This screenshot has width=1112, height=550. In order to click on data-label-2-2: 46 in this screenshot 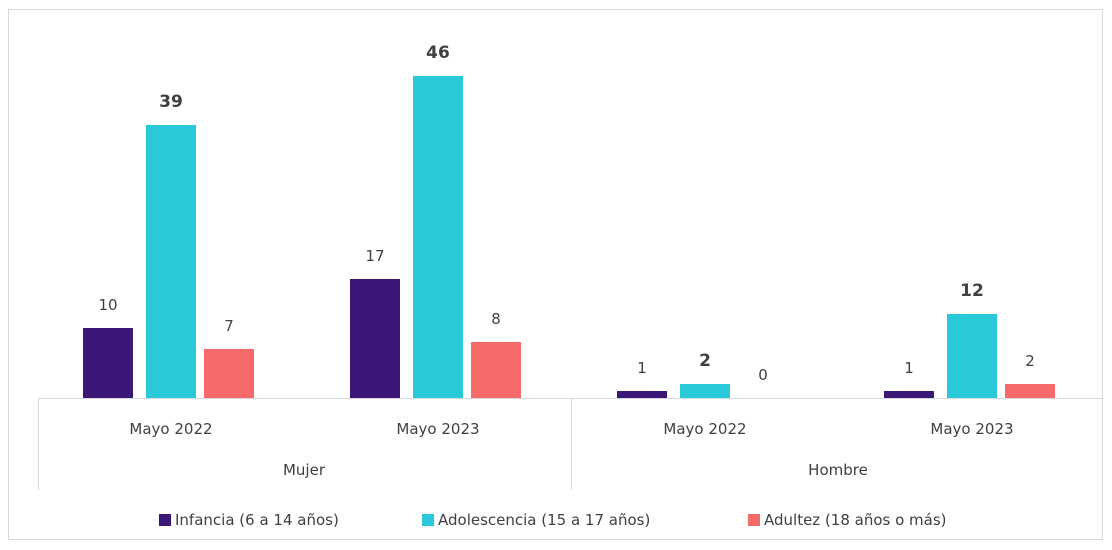, I will do `click(438, 53)`.